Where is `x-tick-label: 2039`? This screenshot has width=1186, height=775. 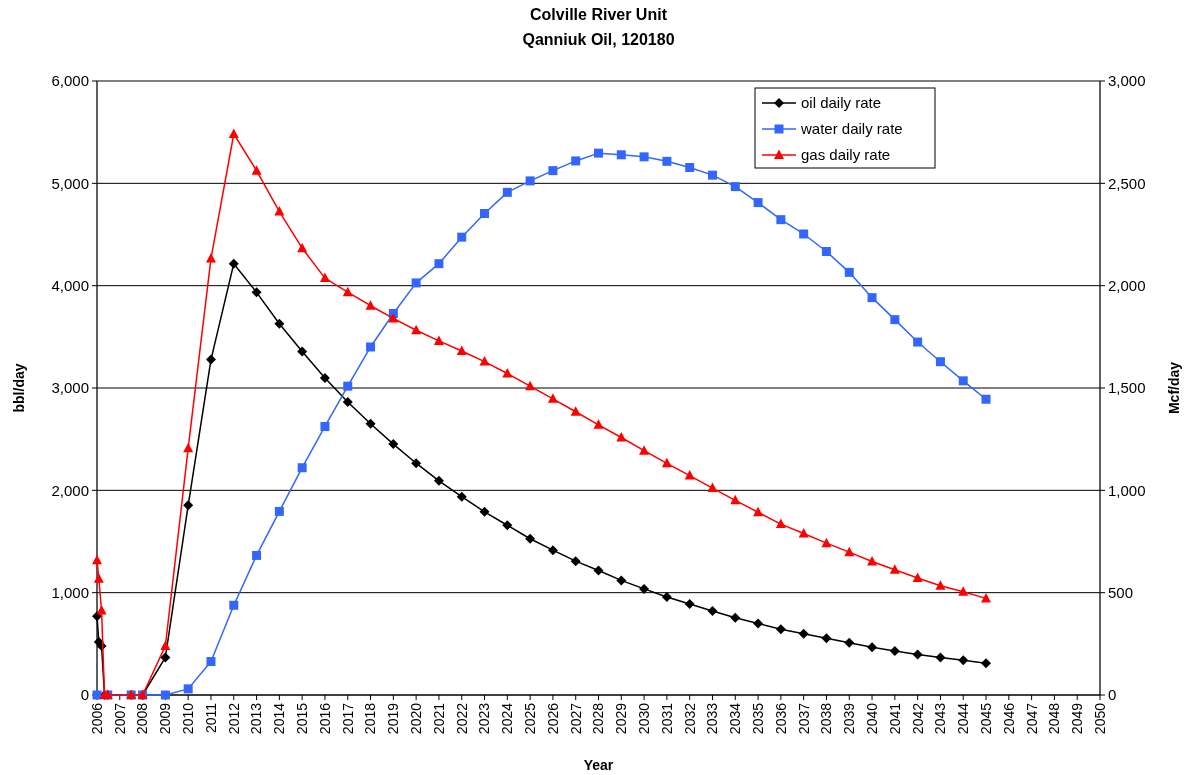 x-tick-label: 2039 is located at coordinates (849, 718).